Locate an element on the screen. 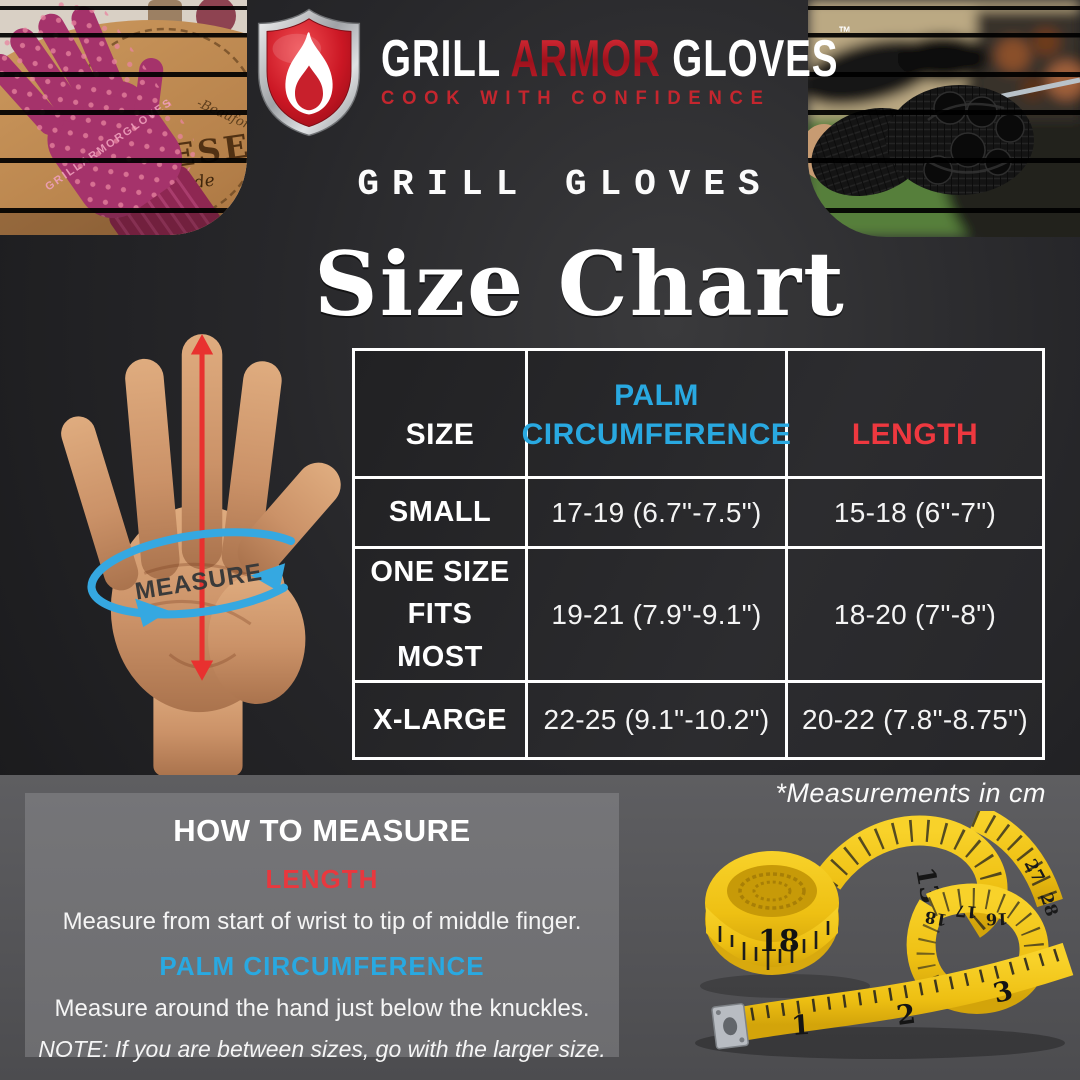 The image size is (1080, 1080). measuring-tape-photo: 27 28 13 18 17 16 9 is located at coordinates (884, 935).